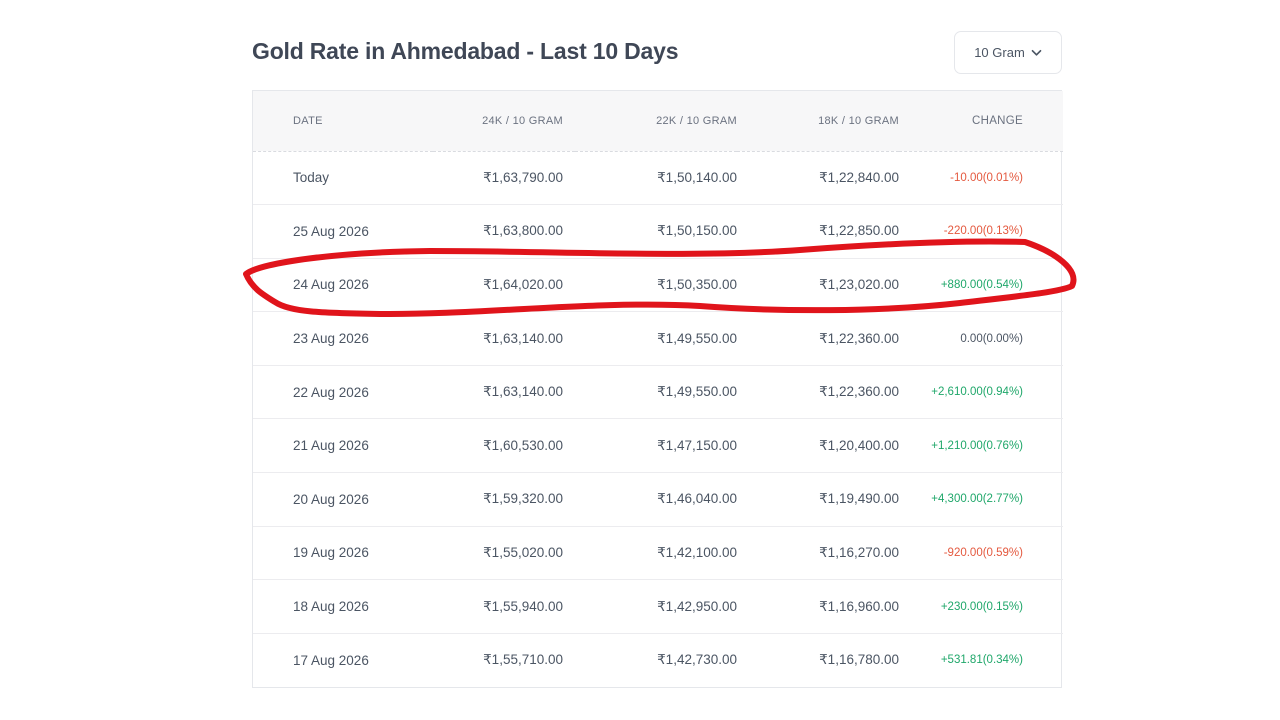 This screenshot has width=1280, height=720. I want to click on row-change: +531.81(0.34%), so click(981, 659).